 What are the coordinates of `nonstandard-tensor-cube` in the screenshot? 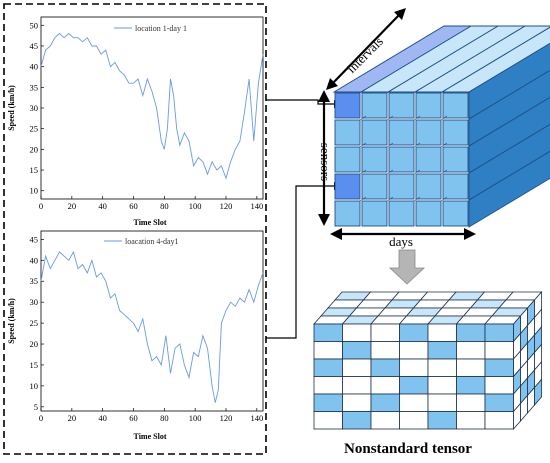 It's located at (428, 360).